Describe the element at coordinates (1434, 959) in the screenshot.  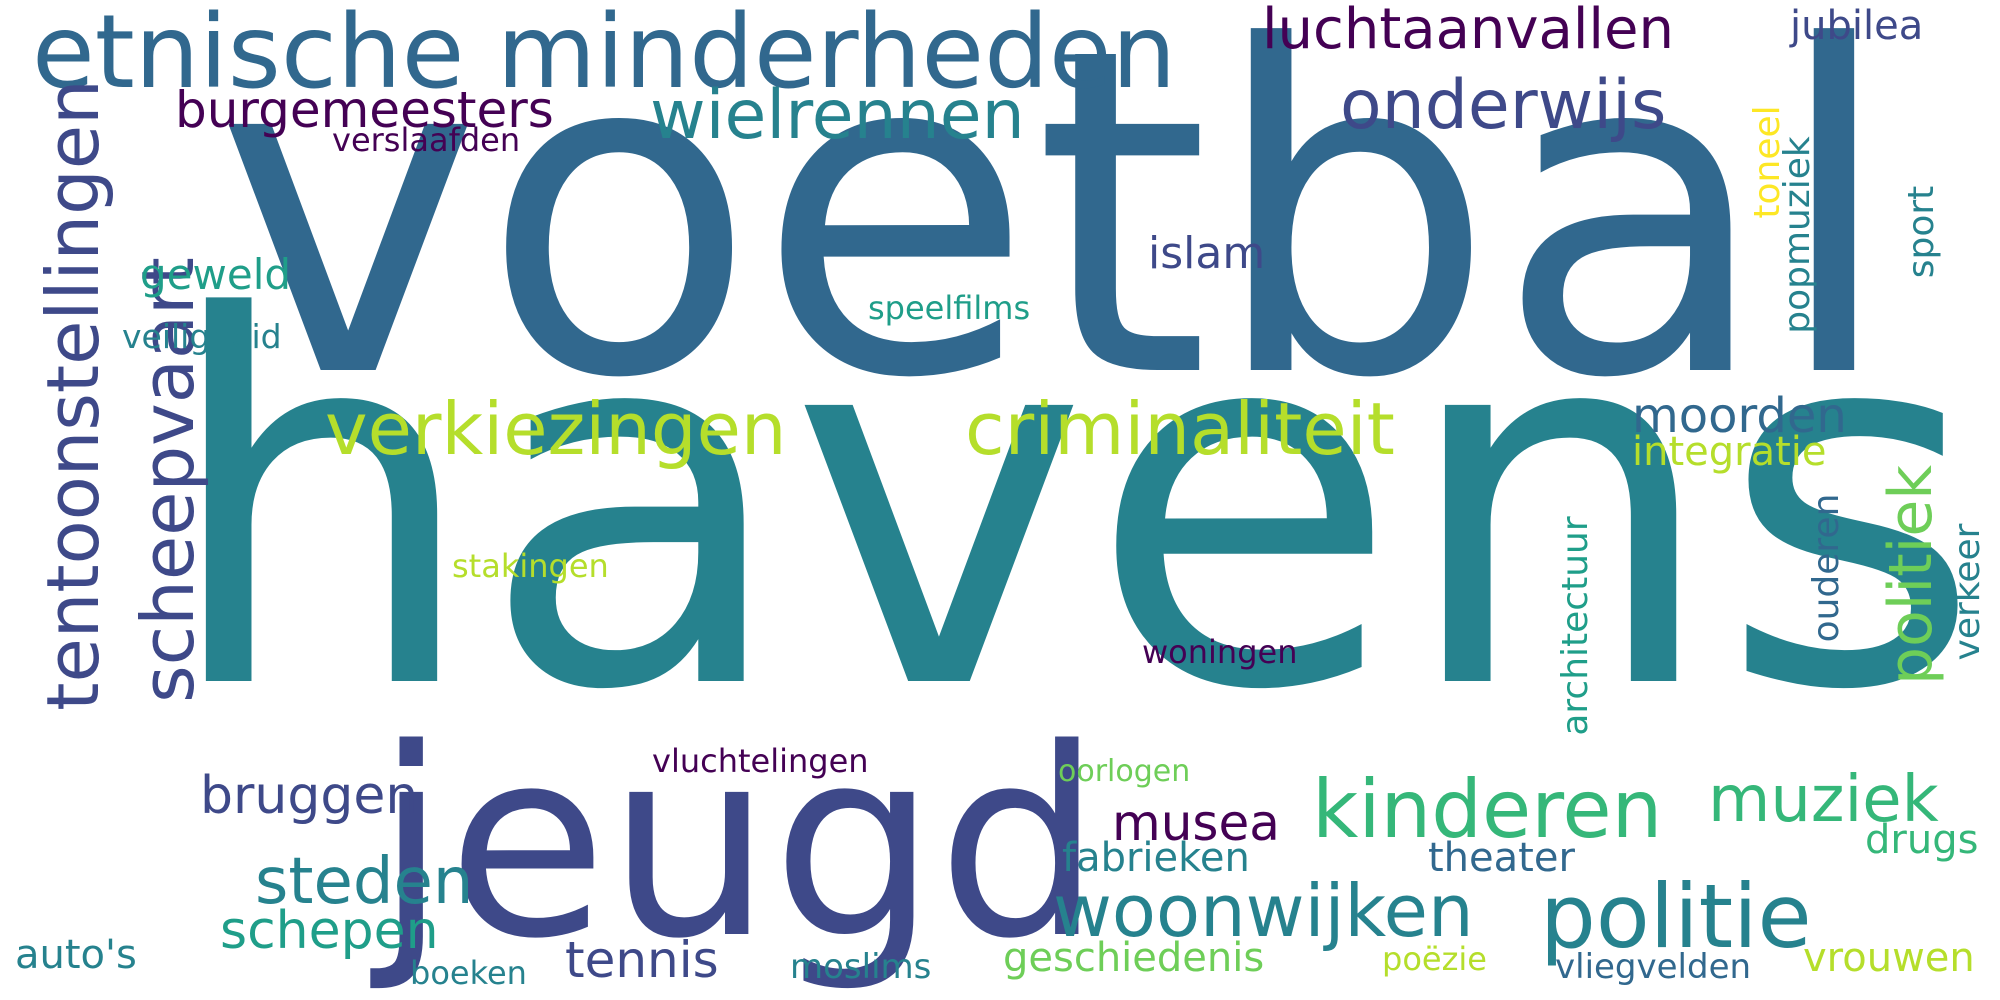
I see `word-poezie: poëzie` at that location.